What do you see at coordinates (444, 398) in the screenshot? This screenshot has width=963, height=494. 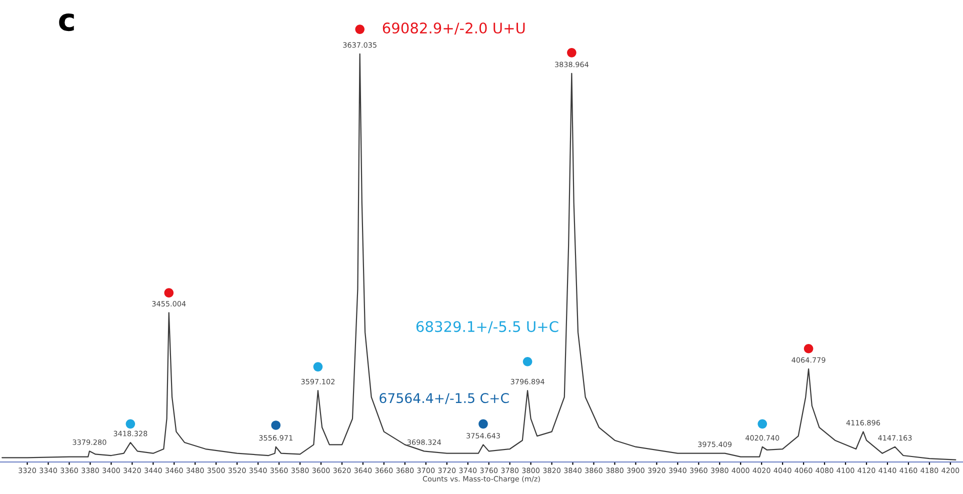 I see `text: 67564.4+/-1.5 C+C` at bounding box center [444, 398].